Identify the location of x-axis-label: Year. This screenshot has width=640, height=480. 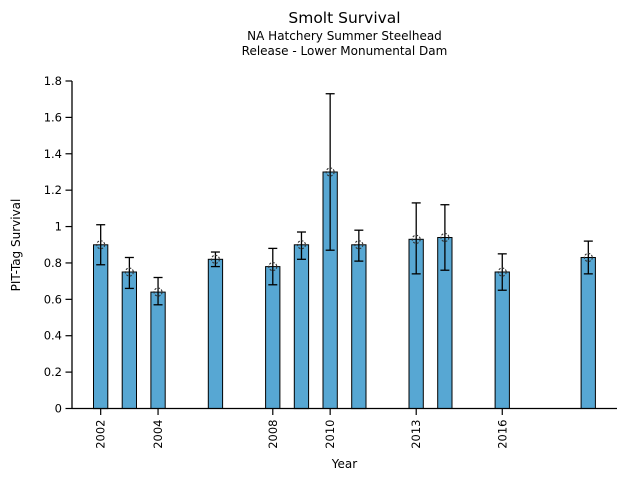
(344, 464).